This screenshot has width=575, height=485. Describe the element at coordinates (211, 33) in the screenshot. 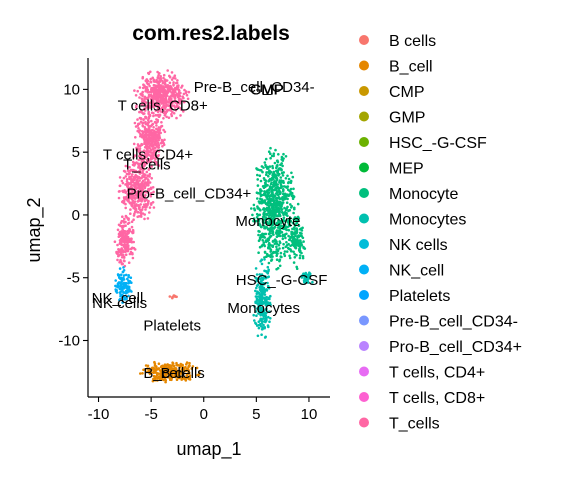

I see `chart-title: com.res2.labels` at that location.